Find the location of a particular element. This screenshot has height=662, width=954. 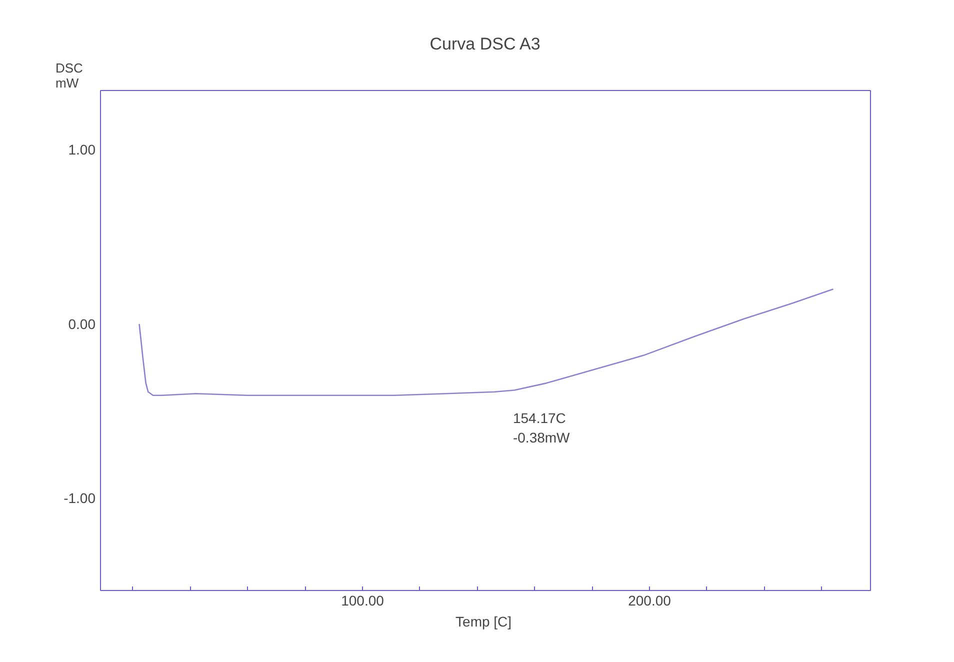

line-series is located at coordinates (486, 342).